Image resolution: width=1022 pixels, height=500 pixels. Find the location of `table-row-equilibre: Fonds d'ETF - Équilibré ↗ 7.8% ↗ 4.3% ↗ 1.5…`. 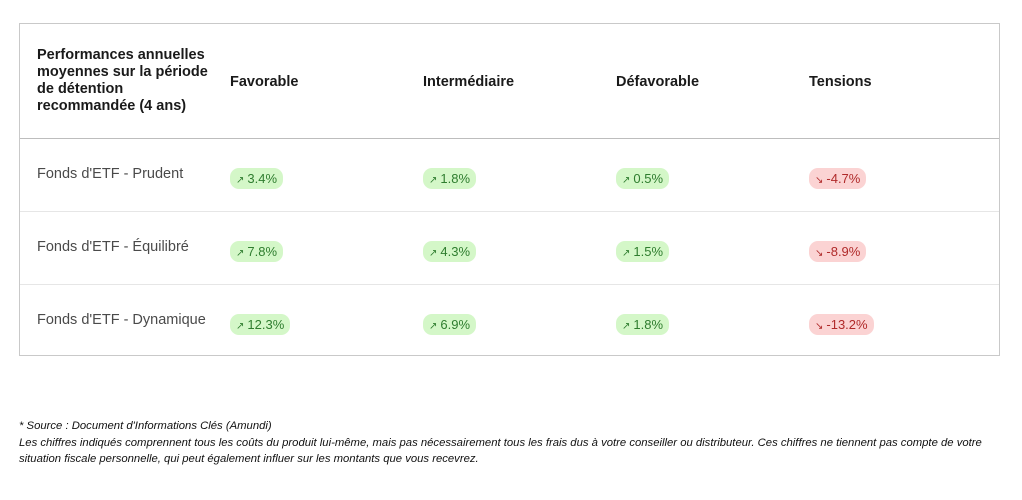

table-row-equilibre: Fonds d'ETF - Équilibré ↗ 7.8% ↗ 4.3% ↗ 1.5… is located at coordinates (509, 248).